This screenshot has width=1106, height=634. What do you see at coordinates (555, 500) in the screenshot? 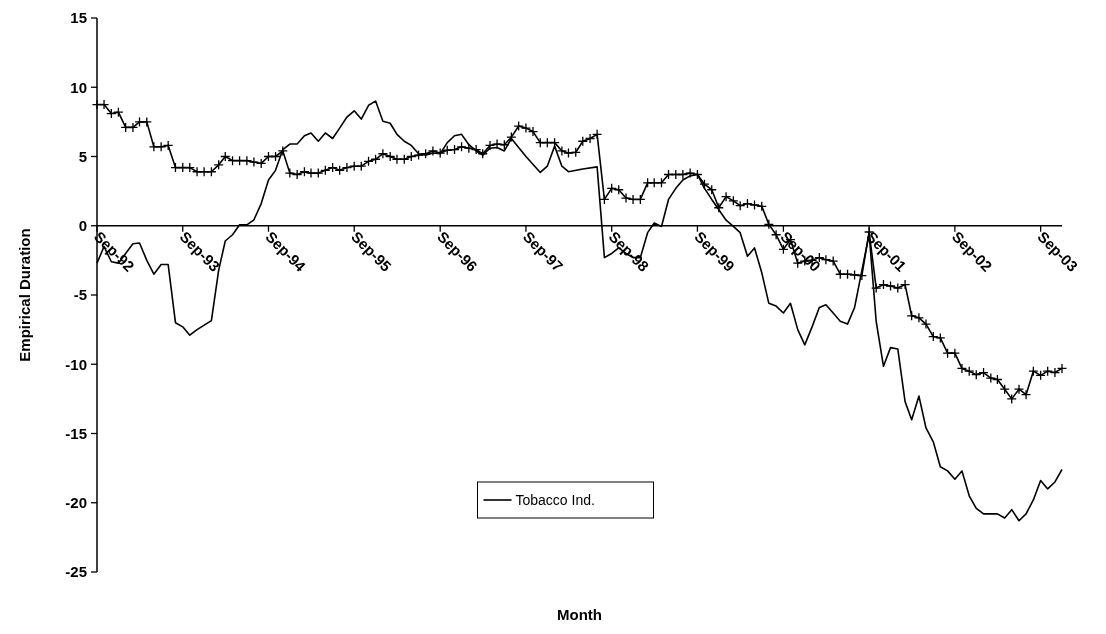
I see `legend-label: Tobacco Ind.` at bounding box center [555, 500].